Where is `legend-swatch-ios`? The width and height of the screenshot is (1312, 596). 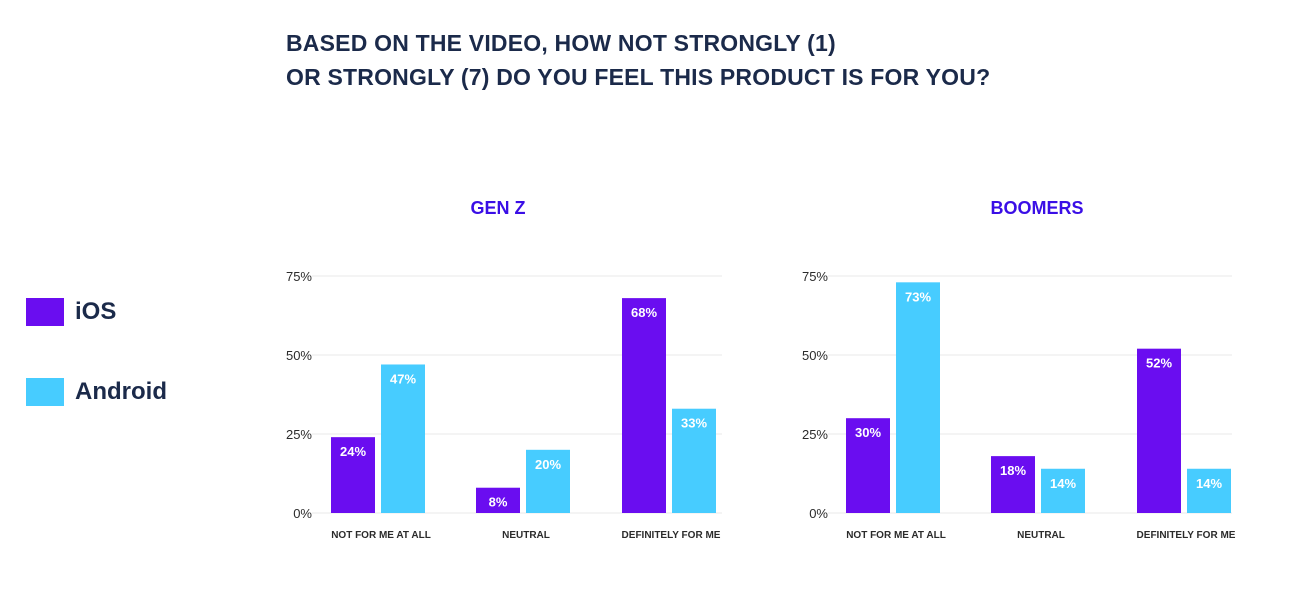 legend-swatch-ios is located at coordinates (45, 312).